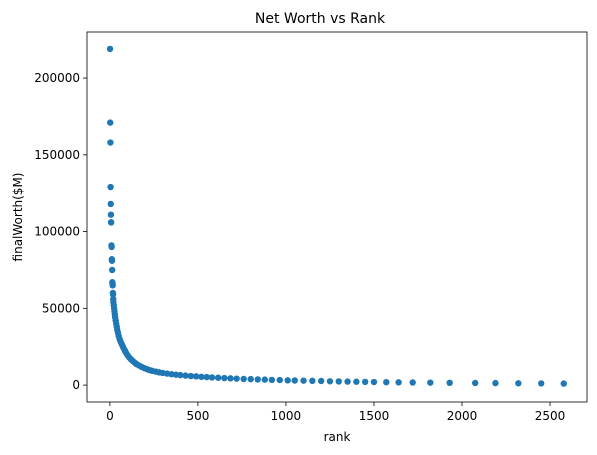 This screenshot has height=455, width=597. What do you see at coordinates (335, 412) in the screenshot?
I see `x-axis-ticks: 0 500 1000 1500 2000 2500` at bounding box center [335, 412].